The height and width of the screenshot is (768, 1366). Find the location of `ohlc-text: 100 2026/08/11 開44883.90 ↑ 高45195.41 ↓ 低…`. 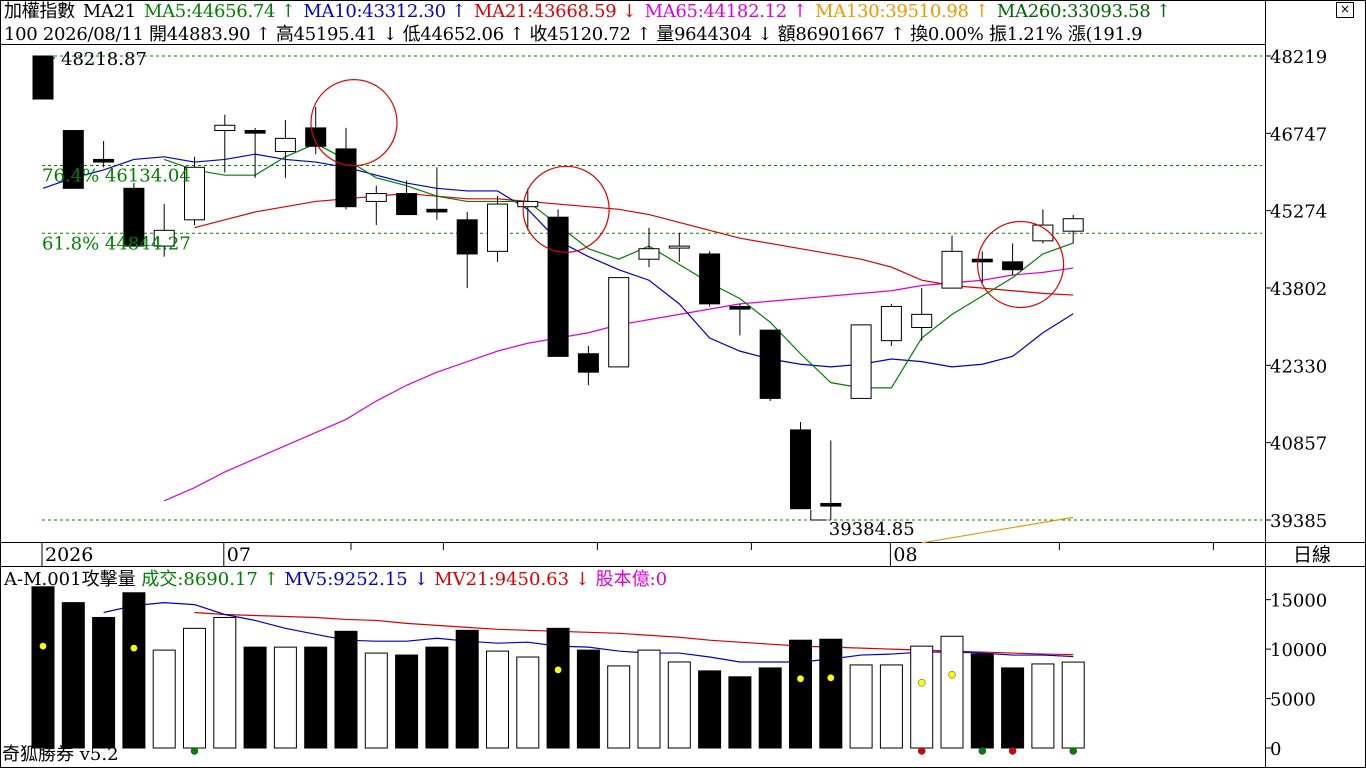

ohlc-text: 100 2026/08/11 開44883.90 ↑ 高45195.41 ↓ 低… is located at coordinates (573, 34).